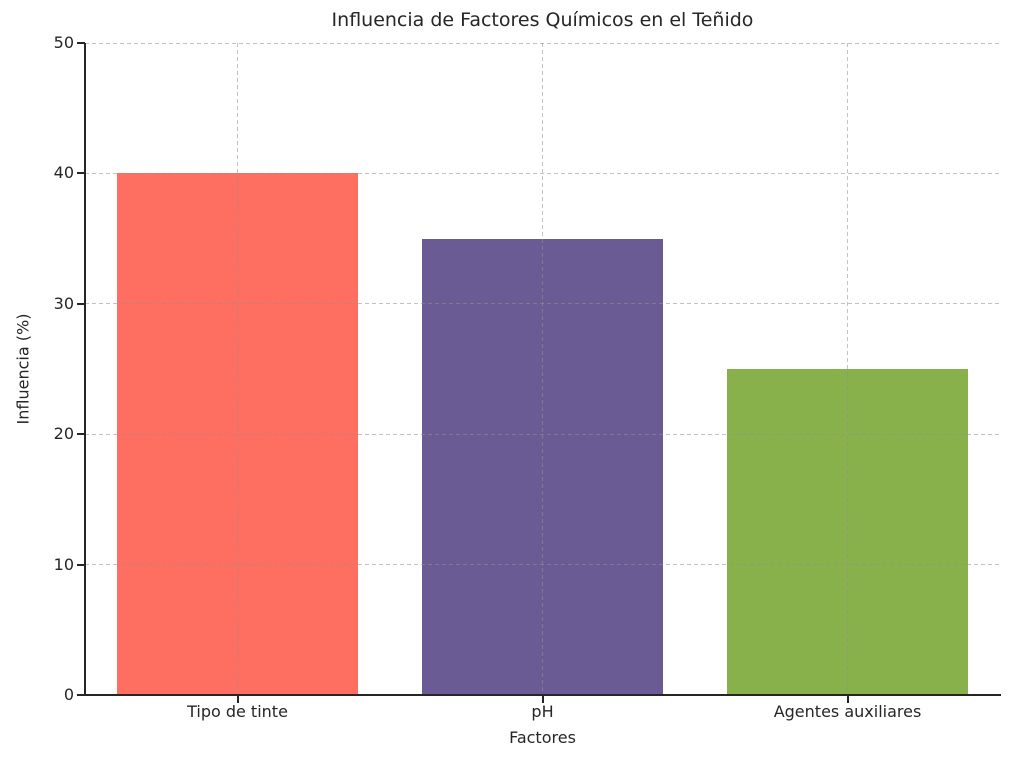 This screenshot has width=1024, height=765. Describe the element at coordinates (847, 711) in the screenshot. I see `xtick-label-agentes-auxiliares: Agentes auxiliares` at that location.